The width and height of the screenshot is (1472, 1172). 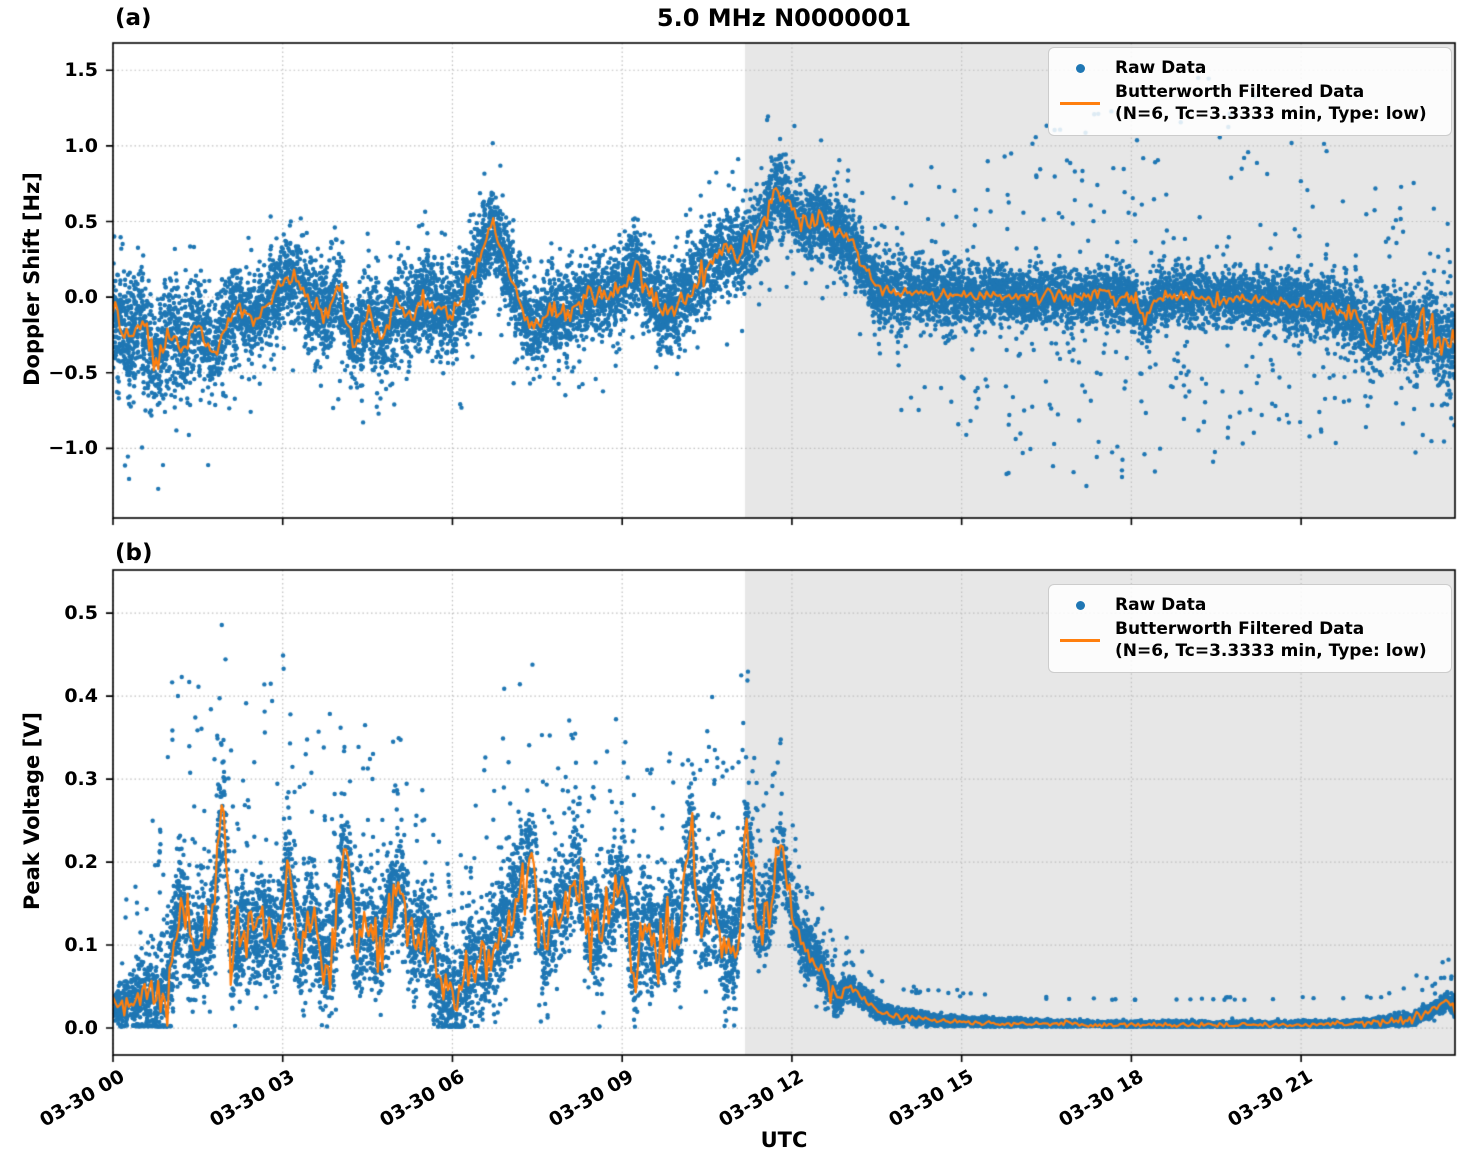 I want to click on y-tick-label-b: 0.1, so click(x=81, y=945).